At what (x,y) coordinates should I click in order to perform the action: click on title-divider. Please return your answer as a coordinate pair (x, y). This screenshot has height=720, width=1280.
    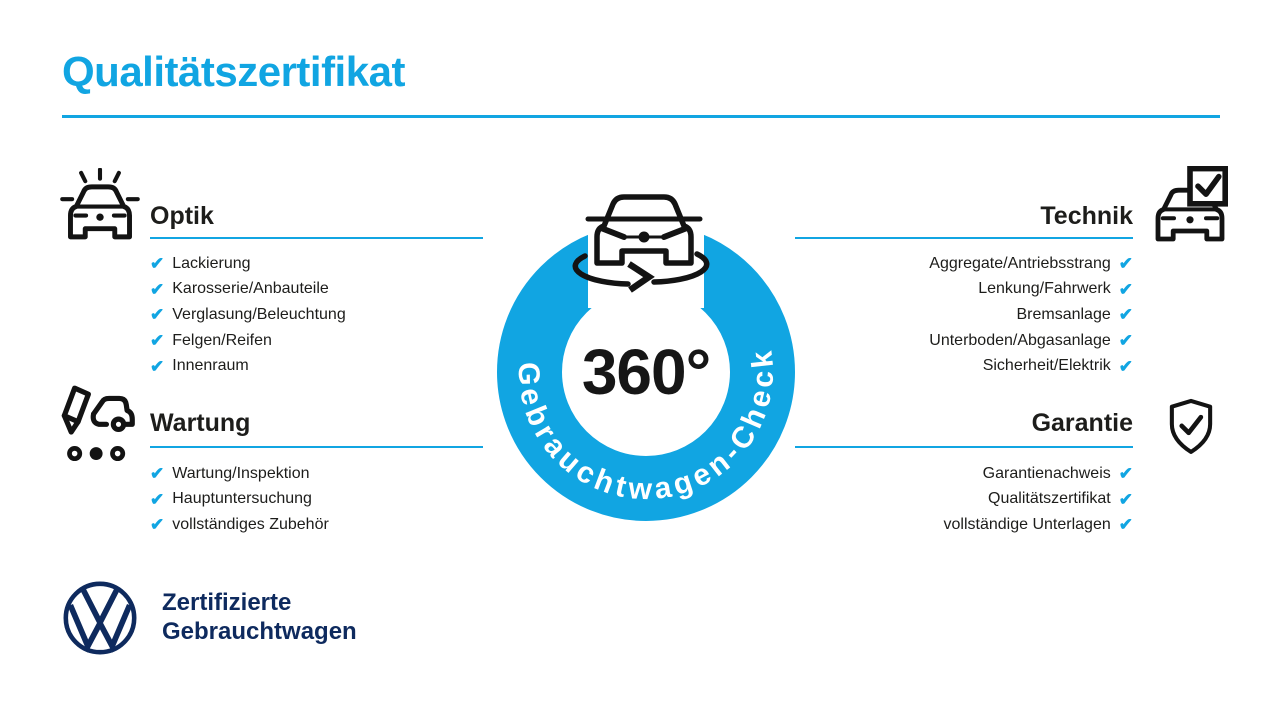
    Looking at the image, I should click on (641, 116).